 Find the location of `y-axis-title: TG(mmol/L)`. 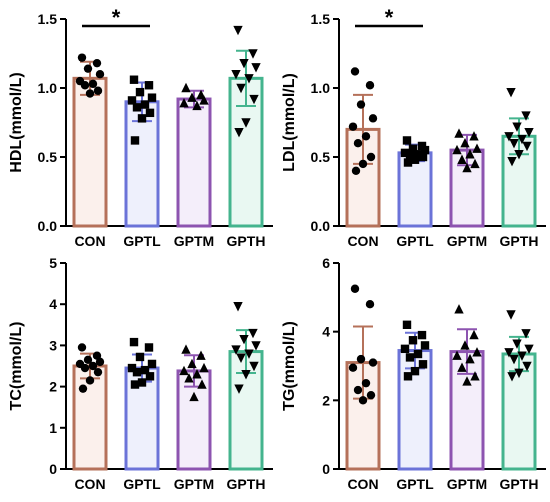

y-axis-title: TG(mmol/L) is located at coordinates (289, 366).